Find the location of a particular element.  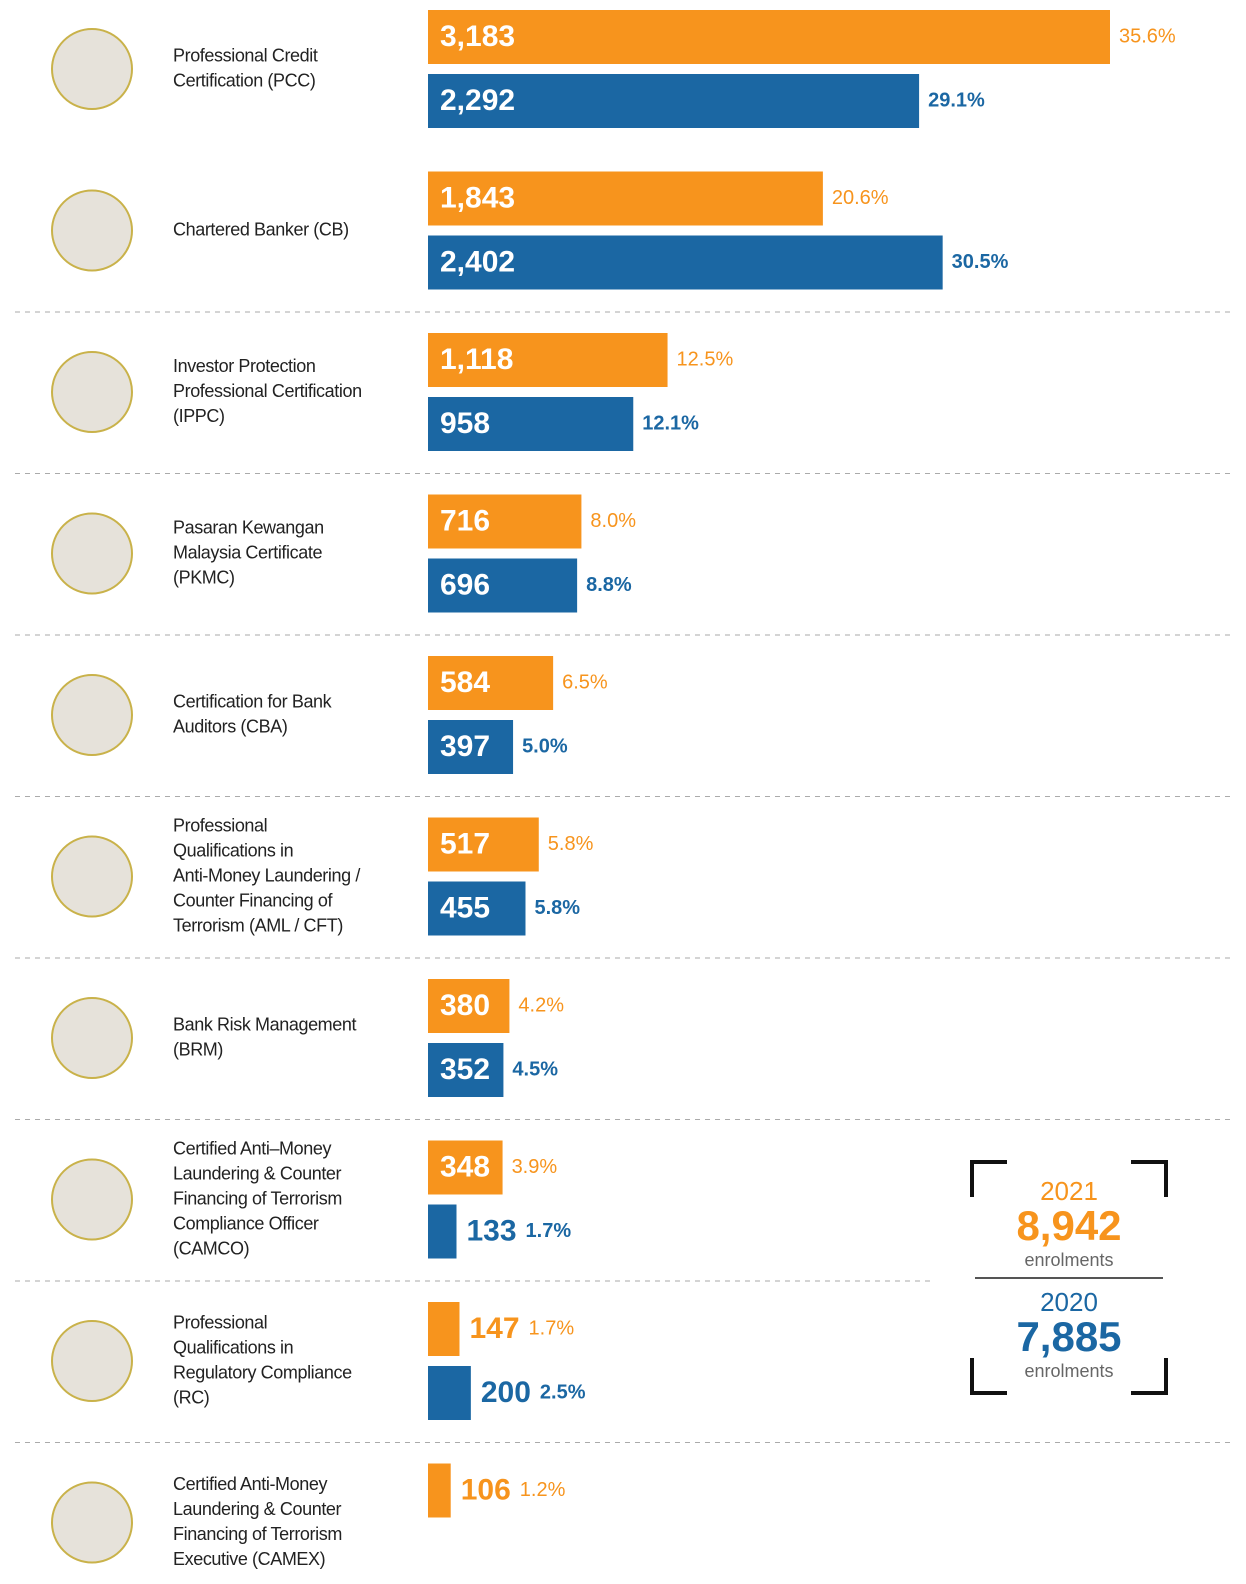

share-label: 12.5% is located at coordinates (705, 359).